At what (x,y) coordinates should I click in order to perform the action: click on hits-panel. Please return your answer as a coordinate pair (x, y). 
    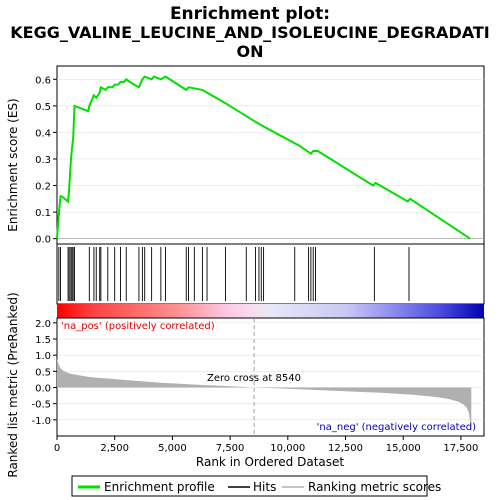
    Looking at the image, I should click on (270, 274).